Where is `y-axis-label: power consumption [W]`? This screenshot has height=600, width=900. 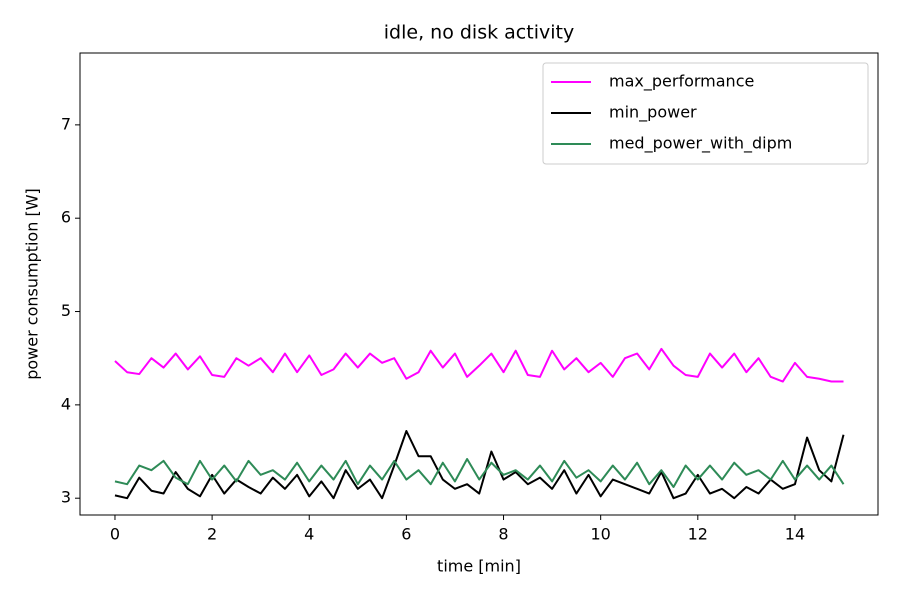
y-axis-label: power consumption [W] is located at coordinates (32, 284).